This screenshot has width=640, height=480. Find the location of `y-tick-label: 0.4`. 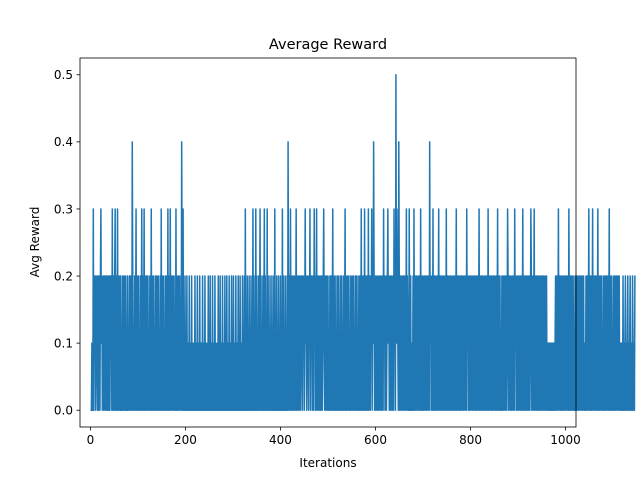

y-tick-label: 0.4 is located at coordinates (63, 142).